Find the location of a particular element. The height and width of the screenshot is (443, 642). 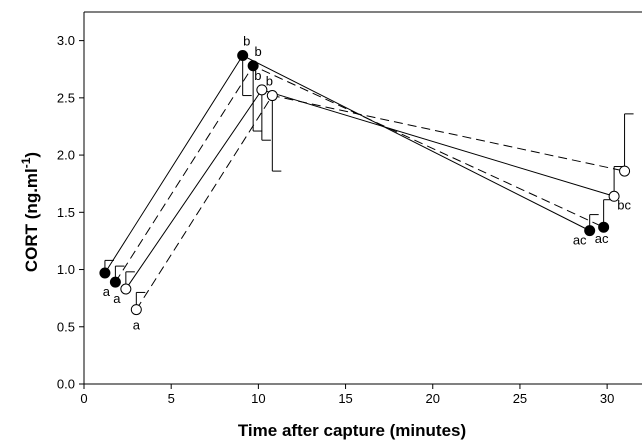

y-tick-label: 2.0 is located at coordinates (66, 155).